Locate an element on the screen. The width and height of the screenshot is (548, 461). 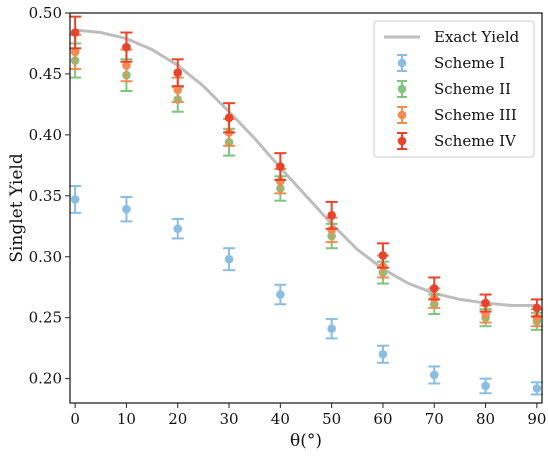
y-axis-label: Singlet Yield is located at coordinates (17, 208).